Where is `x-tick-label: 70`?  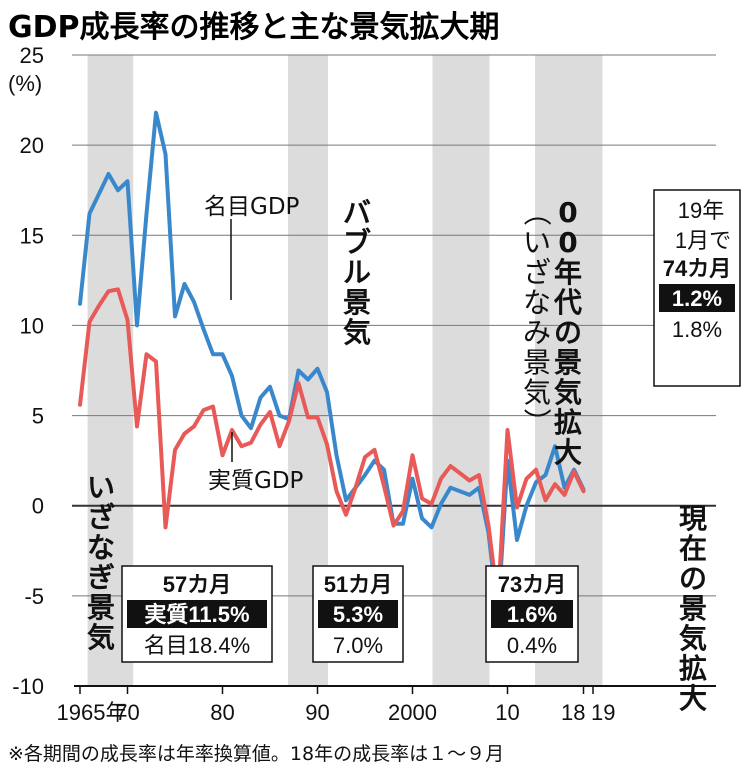 x-tick-label: 70 is located at coordinates (127, 712).